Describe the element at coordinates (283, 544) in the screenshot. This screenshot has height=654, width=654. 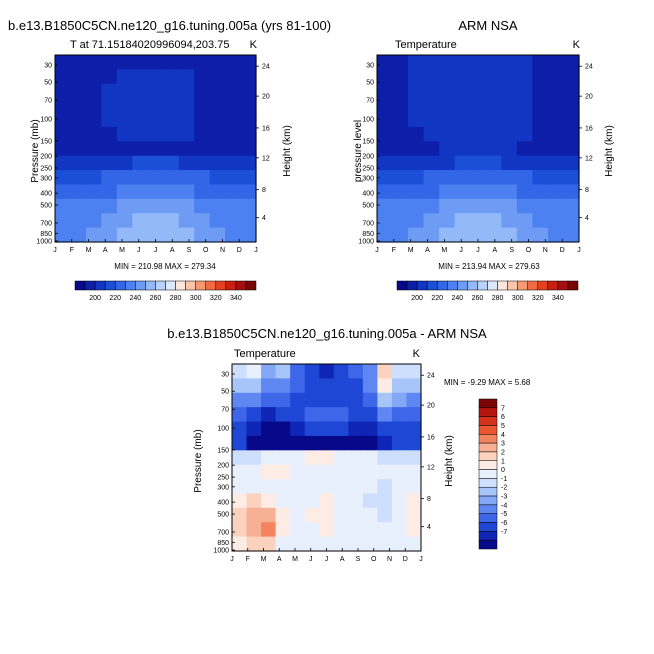
I see `cell-diff-r12-c3` at that location.